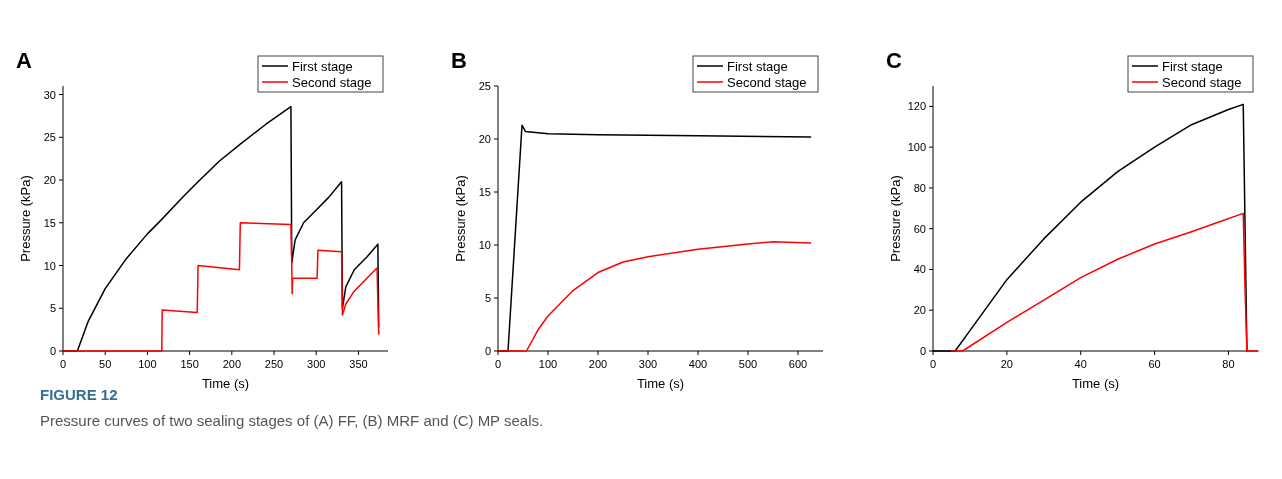 This screenshot has height=479, width=1282. I want to click on x-tick-label: 150, so click(189, 364).